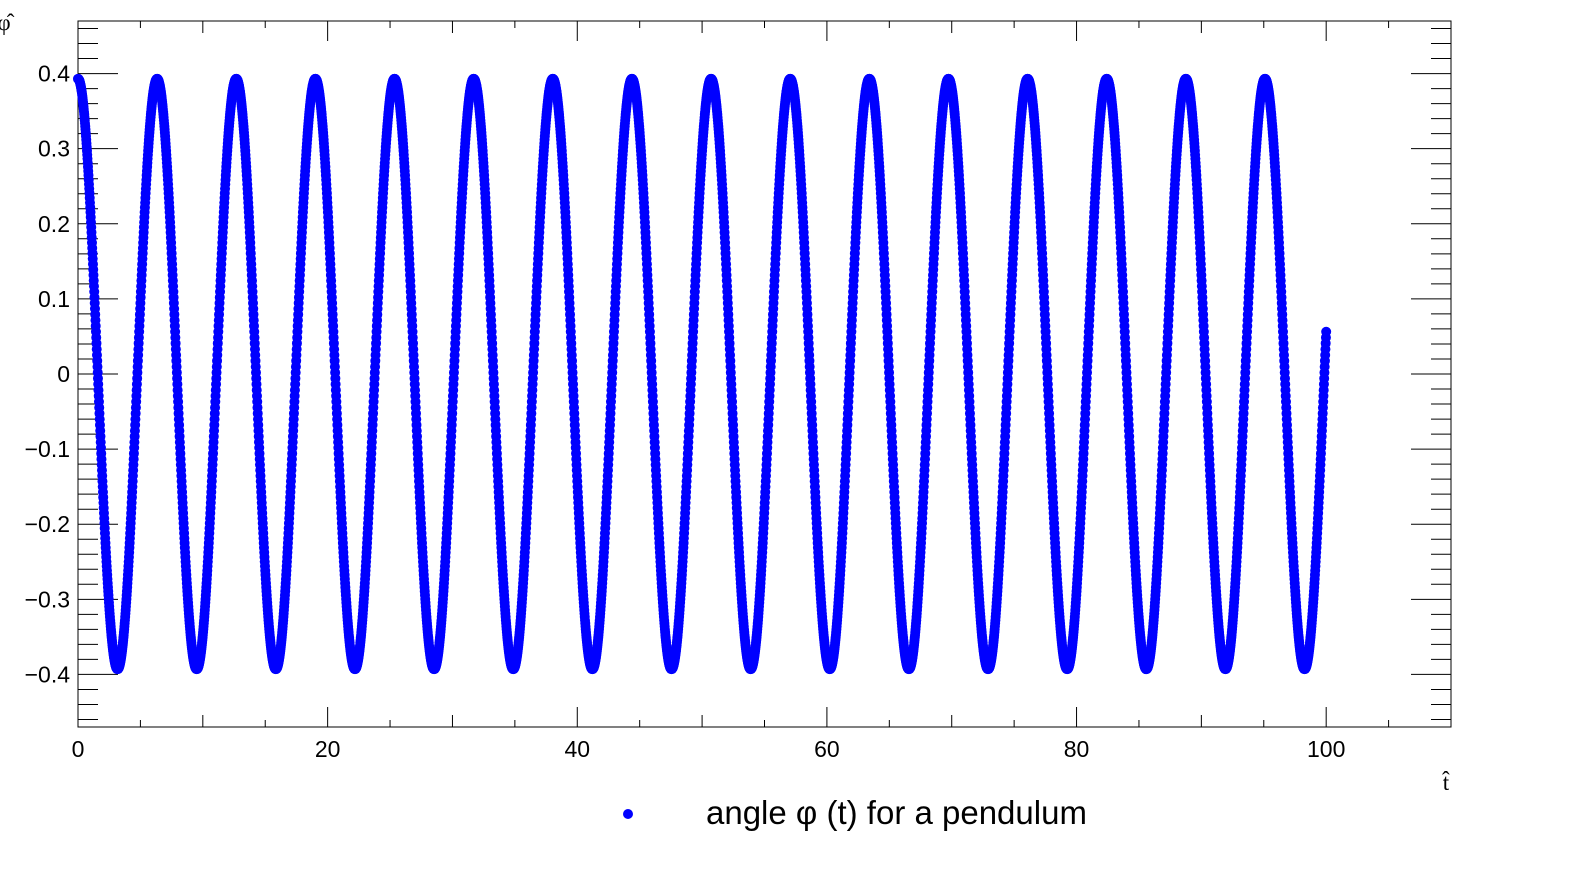 The image size is (1596, 872). I want to click on y-tick-label: 0.4, so click(54, 74).